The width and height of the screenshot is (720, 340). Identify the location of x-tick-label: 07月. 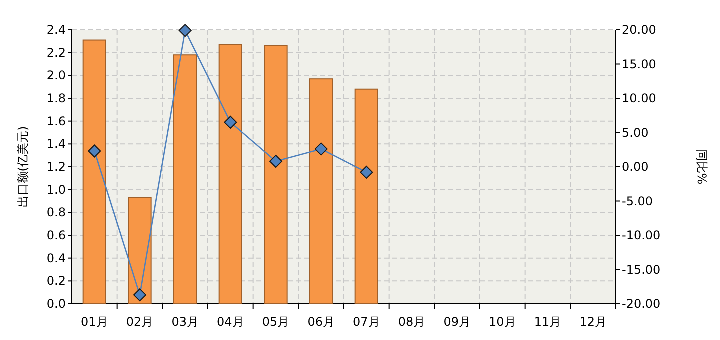
(366, 322).